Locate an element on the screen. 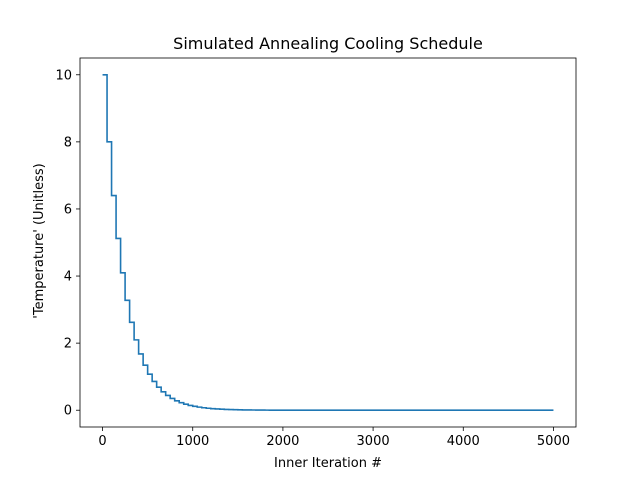  x-tick-label: 5000 is located at coordinates (553, 441).